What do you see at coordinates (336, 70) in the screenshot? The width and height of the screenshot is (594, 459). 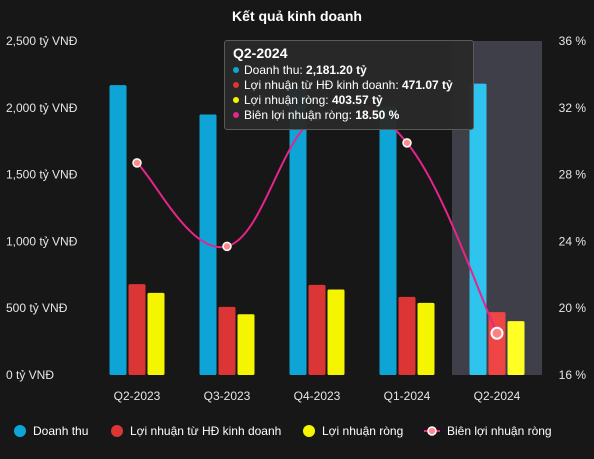 I see `tooltip-value-revenue: 2,181.20 tỷ` at bounding box center [336, 70].